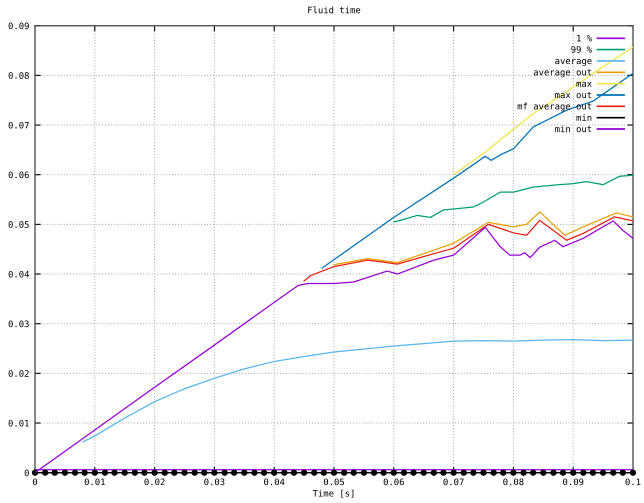 This screenshot has height=503, width=644. Describe the element at coordinates (18, 423) in the screenshot. I see `y-tick-label: 0.01` at that location.